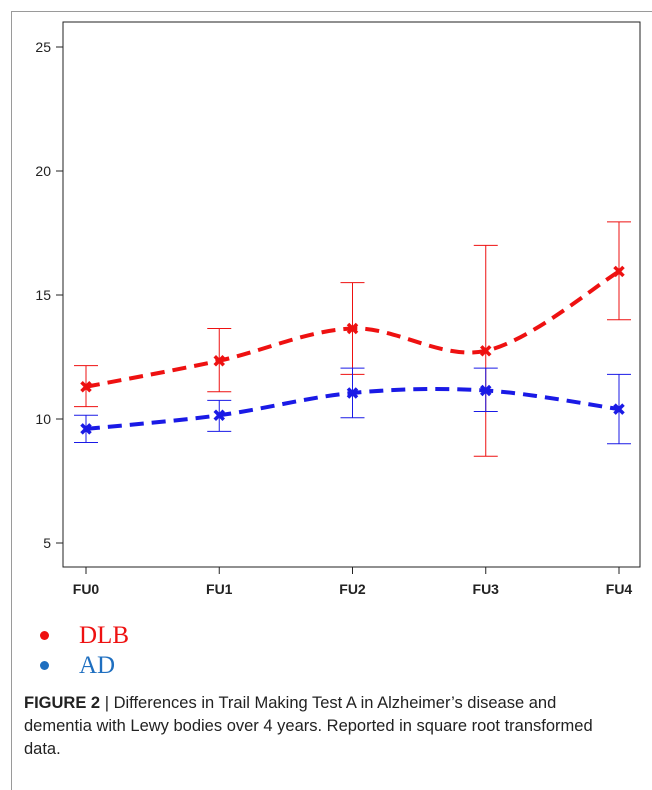  Describe the element at coordinates (219, 589) in the screenshot. I see `x-tick-label: FU1` at that location.